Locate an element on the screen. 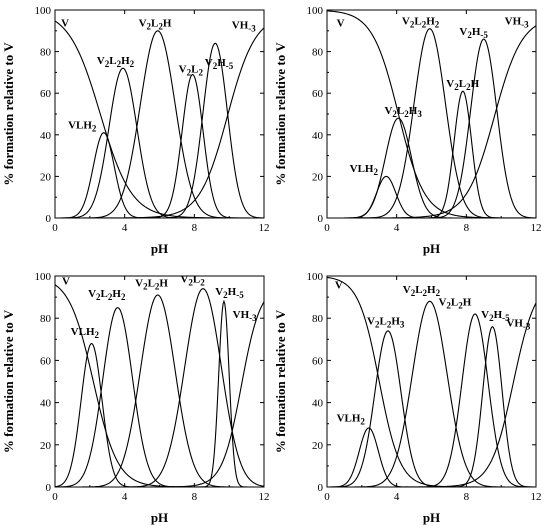  series-line-v is located at coordinates (431, 114).